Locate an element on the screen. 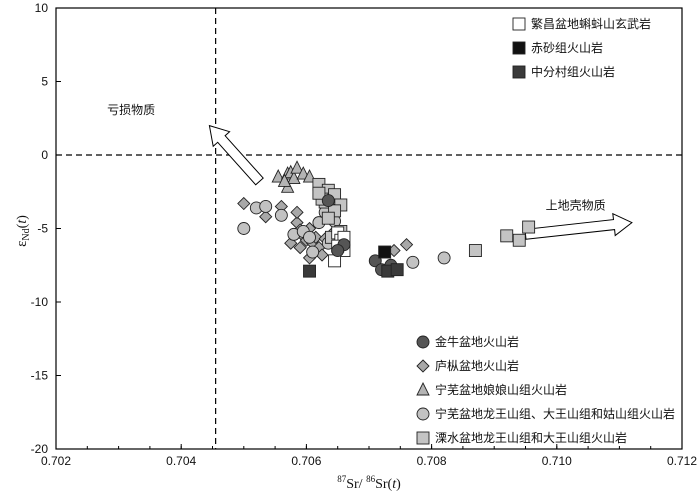 This screenshot has height=497, width=700. annotation-label-2: 上地壳物质 is located at coordinates (576, 205).